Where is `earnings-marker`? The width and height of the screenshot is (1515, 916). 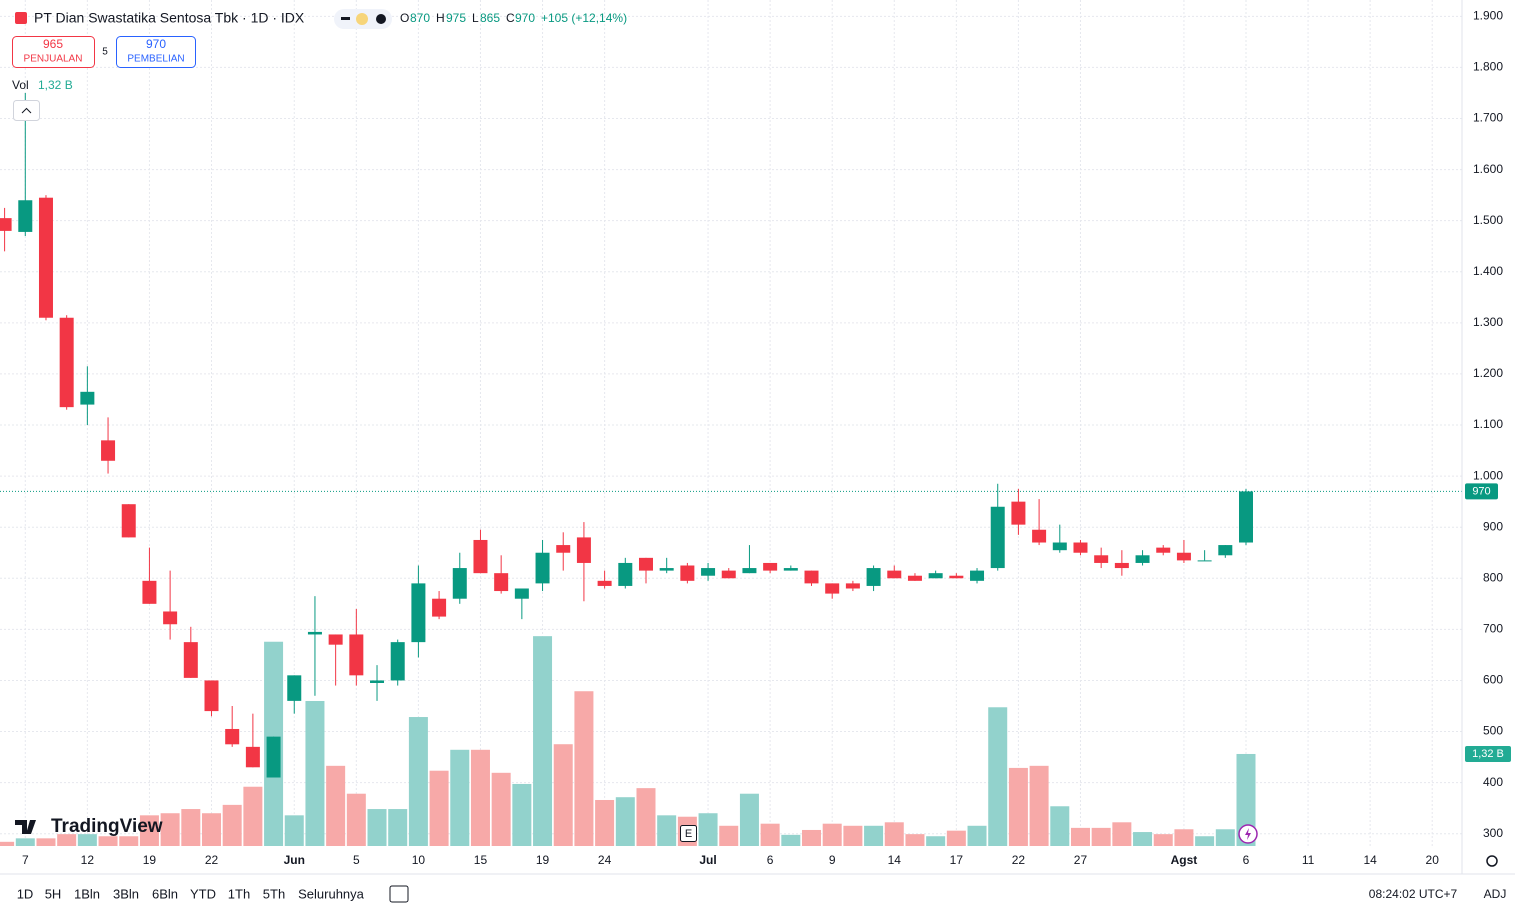
earnings-marker is located at coordinates (688, 833).